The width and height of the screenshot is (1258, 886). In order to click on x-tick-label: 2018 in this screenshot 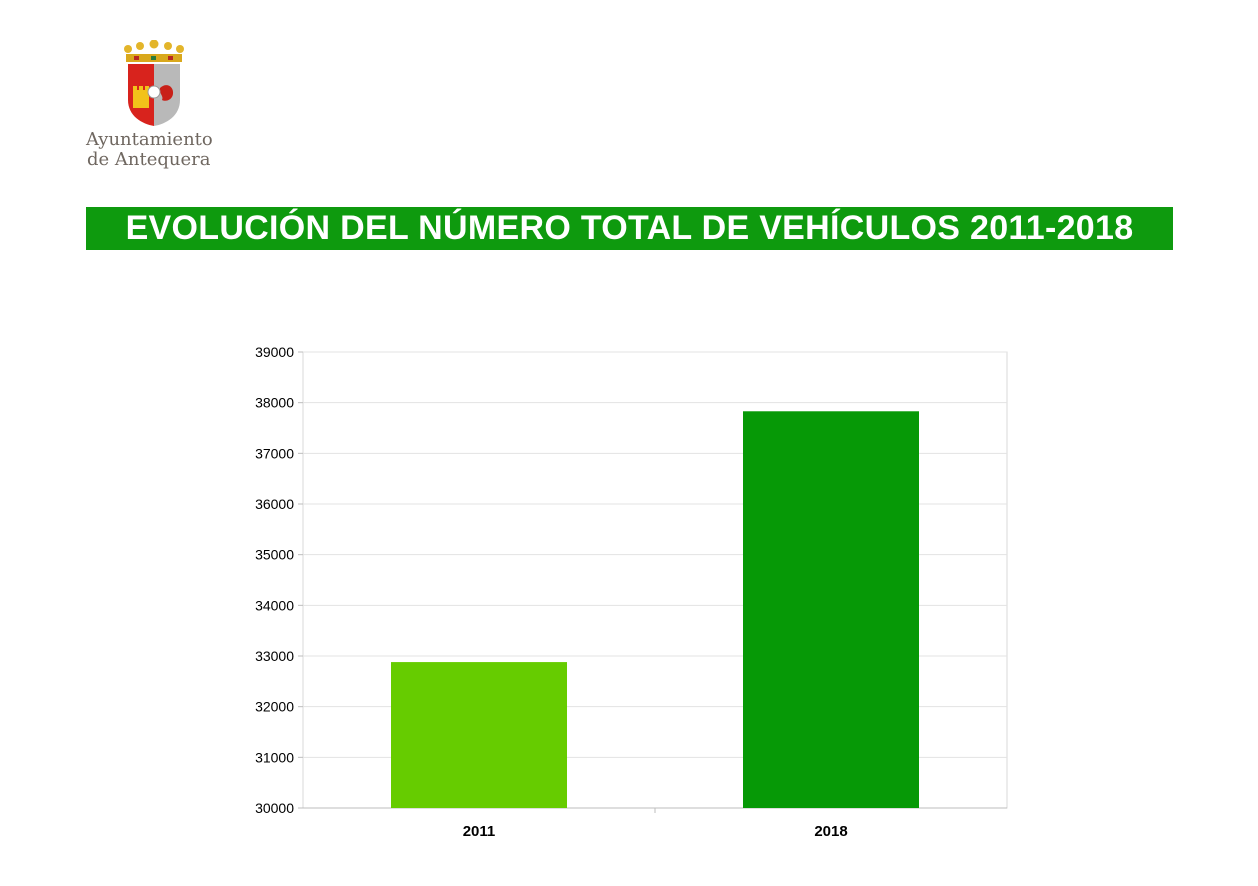, I will do `click(830, 831)`.